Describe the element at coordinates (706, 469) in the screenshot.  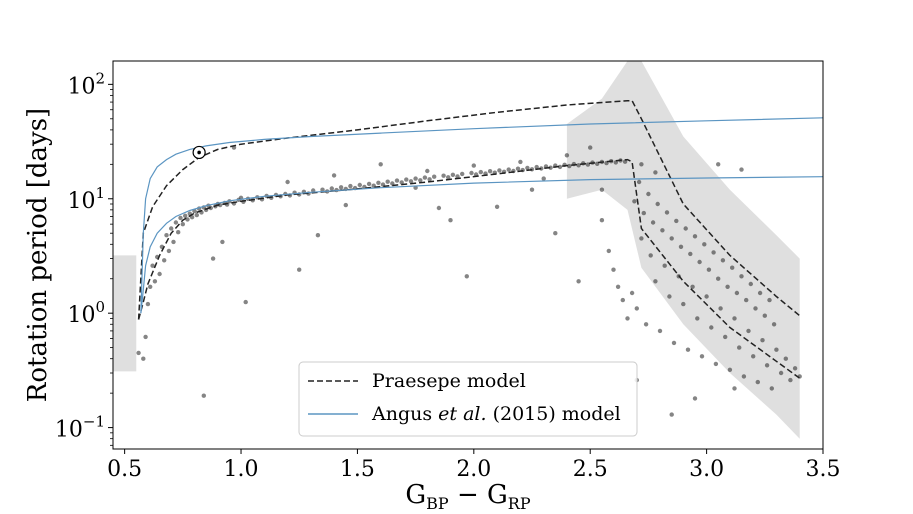
I see `x-tick-label: 3.0` at that location.